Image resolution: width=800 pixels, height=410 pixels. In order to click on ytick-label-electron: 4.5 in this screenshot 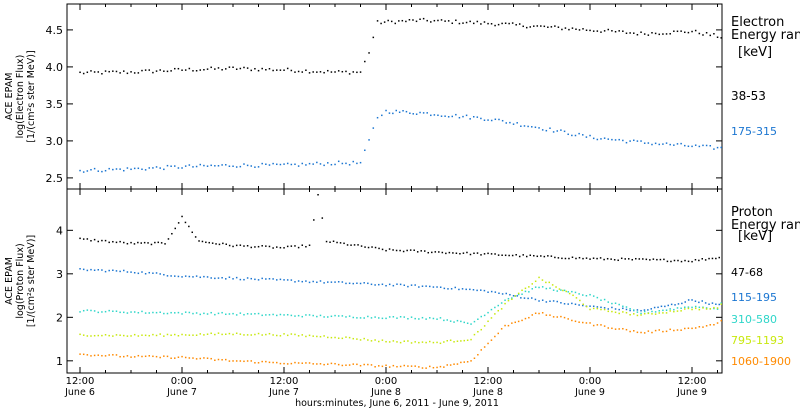, I will do `click(55, 30)`.